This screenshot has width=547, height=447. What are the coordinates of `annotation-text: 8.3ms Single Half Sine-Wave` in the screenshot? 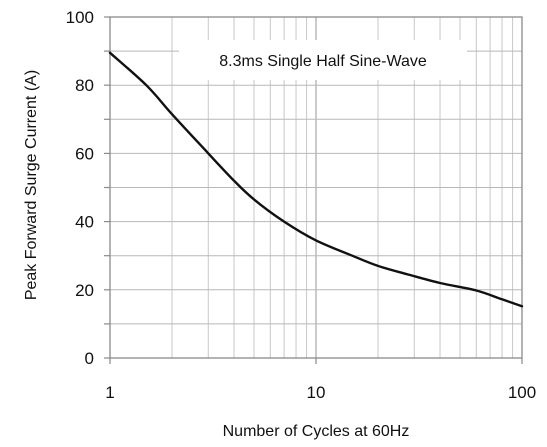 It's located at (323, 61).